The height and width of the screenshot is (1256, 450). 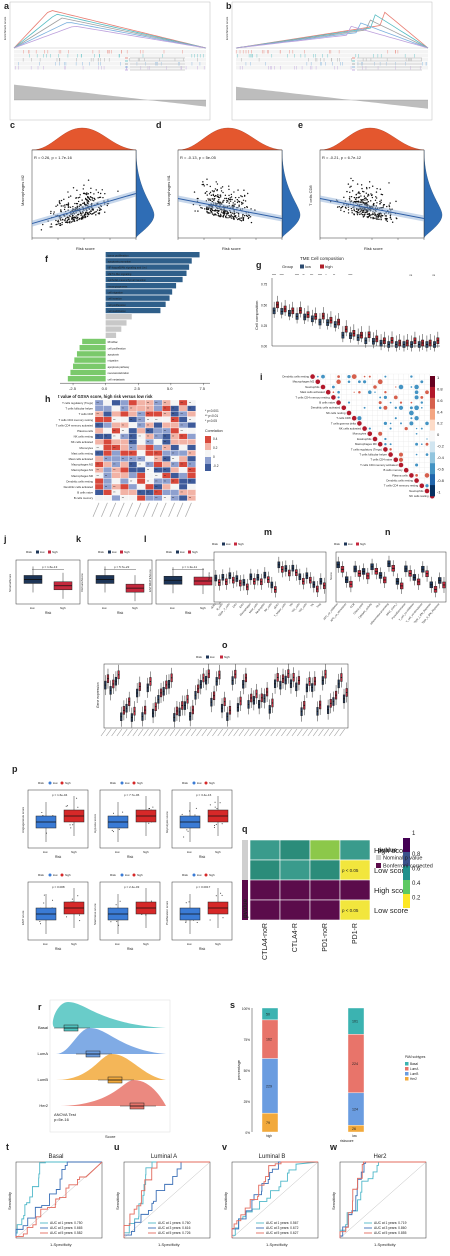 I want to click on ridge-category-label: LumB, so click(x=43, y=1079).